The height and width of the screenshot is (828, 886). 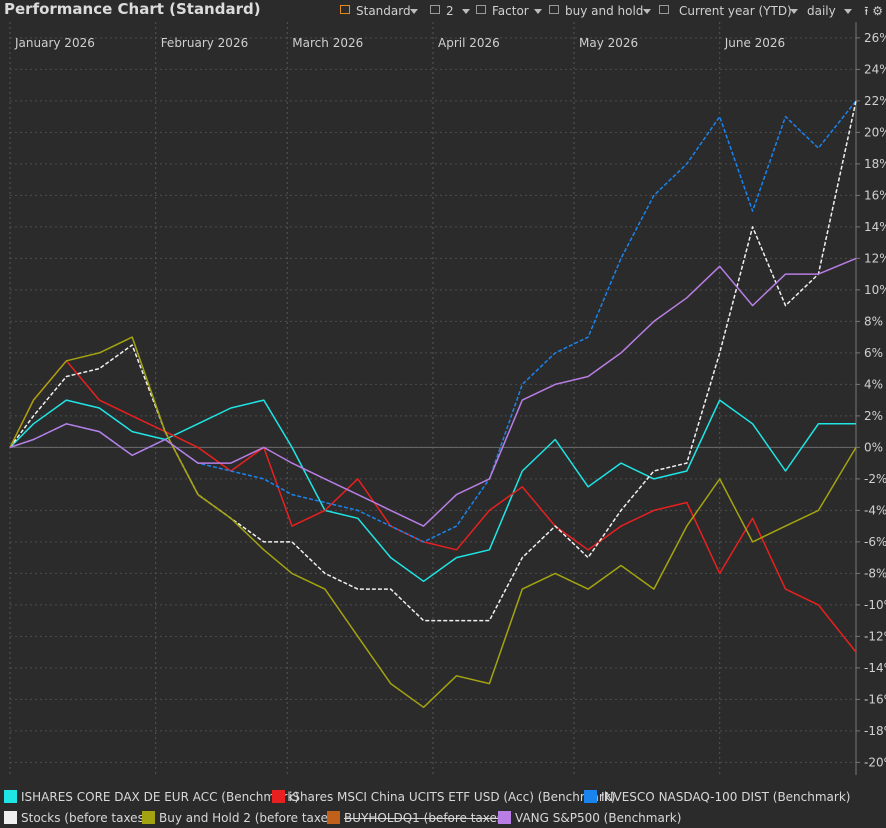 What do you see at coordinates (205, 43) in the screenshot?
I see `x-tick-label: February 2026` at bounding box center [205, 43].